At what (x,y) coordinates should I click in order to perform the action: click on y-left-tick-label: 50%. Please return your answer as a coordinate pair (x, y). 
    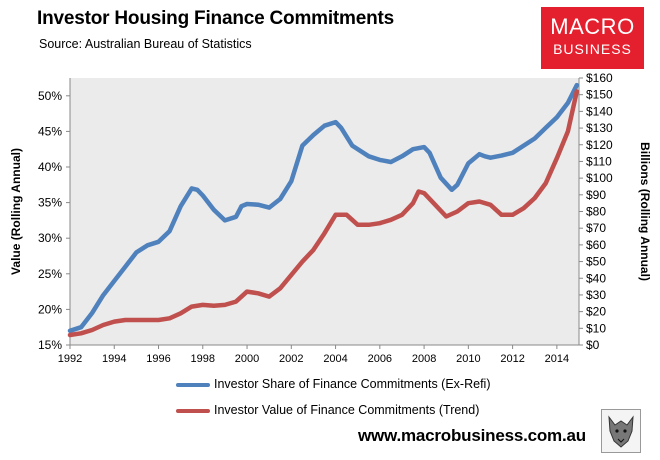
    Looking at the image, I should click on (50, 96).